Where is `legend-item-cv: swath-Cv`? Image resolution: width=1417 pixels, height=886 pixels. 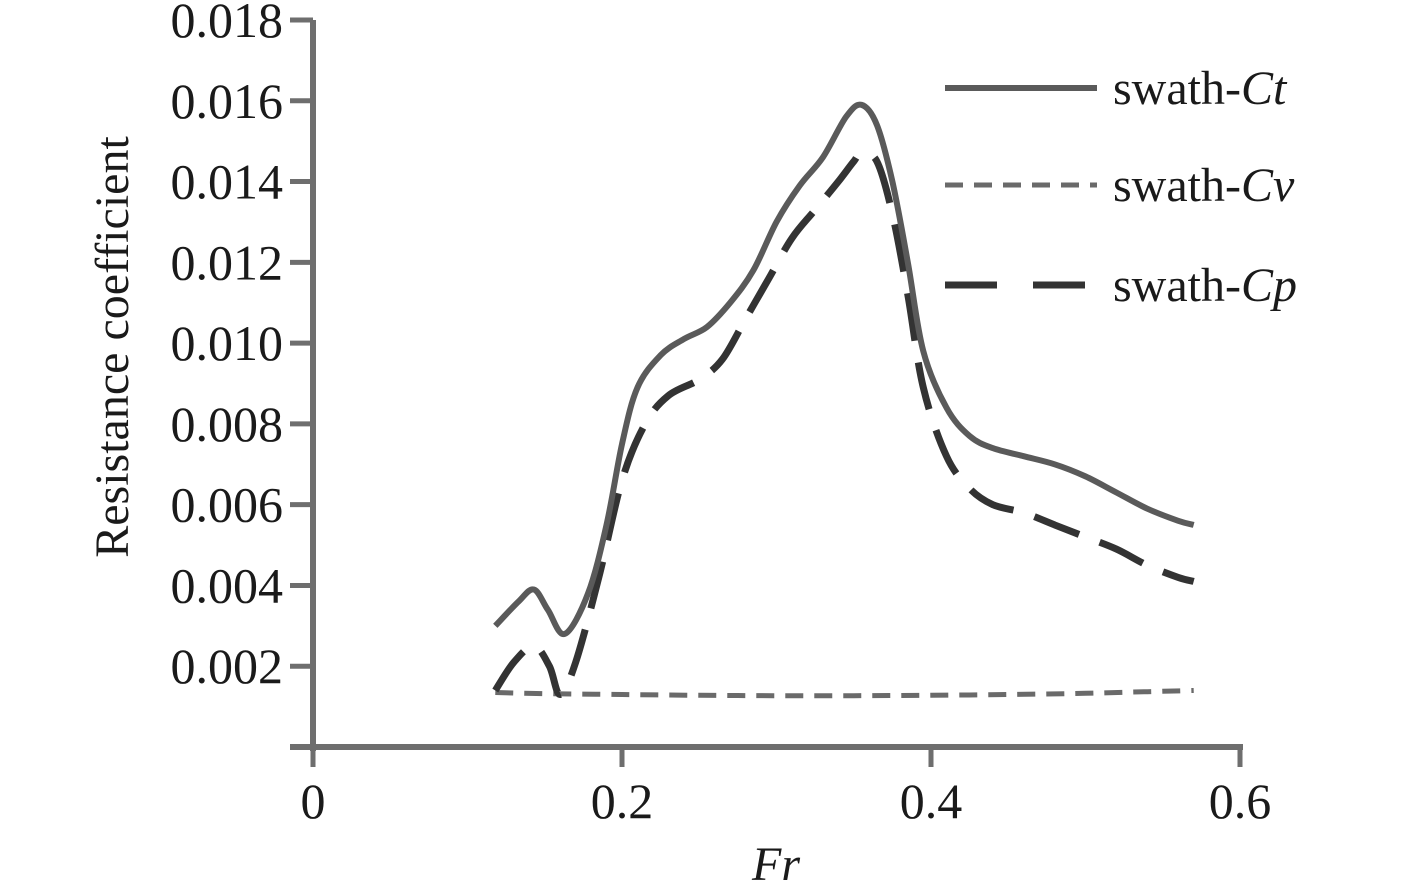 legend-item-cv: swath-Cv is located at coordinates (1120, 185).